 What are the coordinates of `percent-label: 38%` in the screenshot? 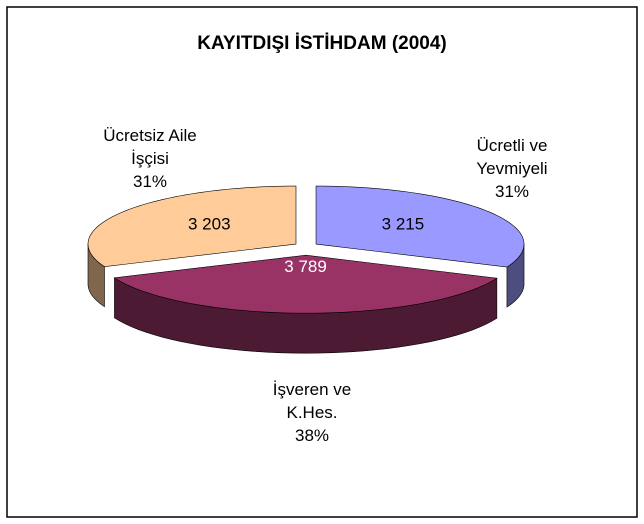 It's located at (312, 435).